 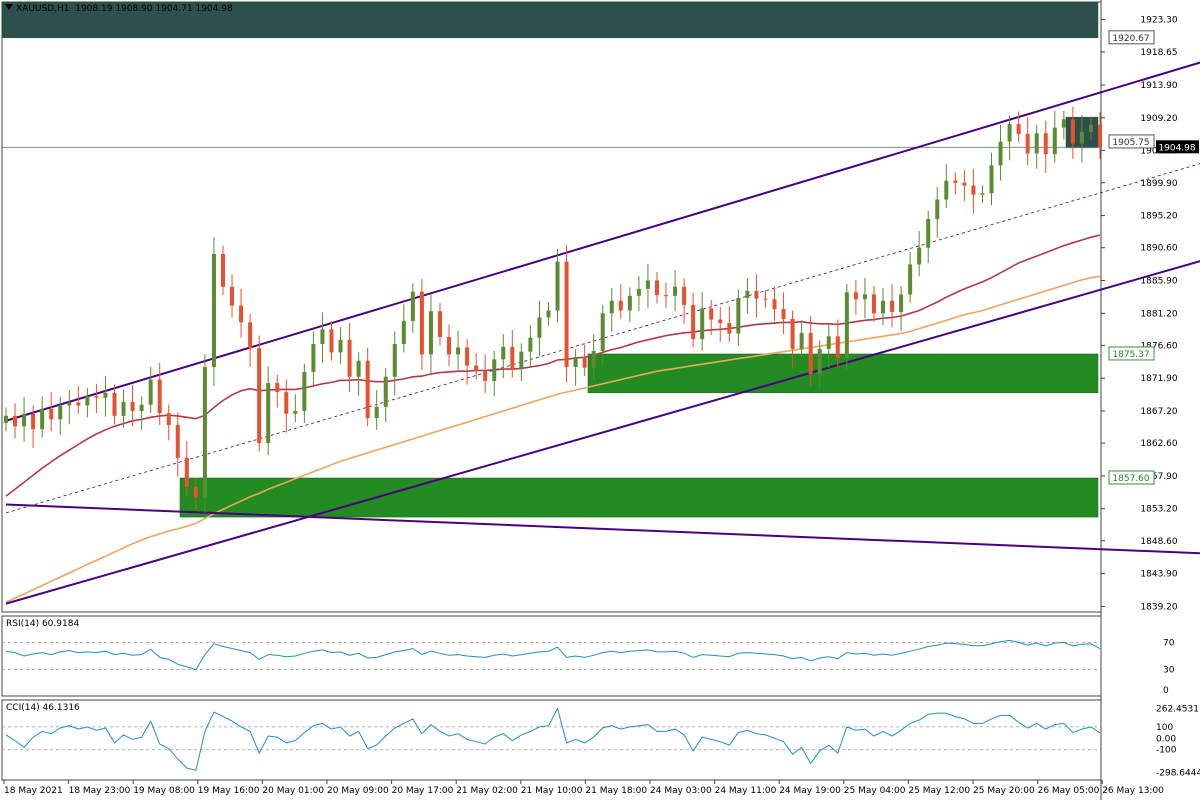 I want to click on price-tick-label-7: 1890.60, so click(x=1158, y=249).